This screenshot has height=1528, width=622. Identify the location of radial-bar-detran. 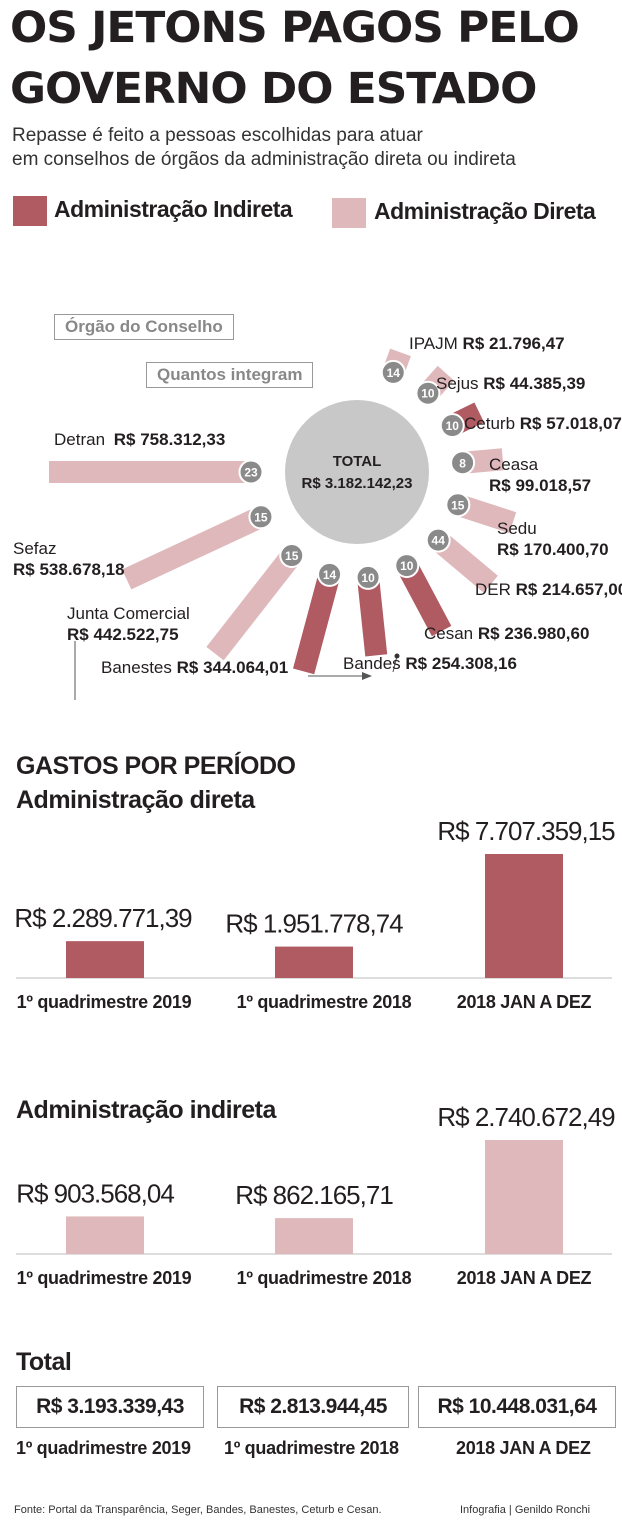
(152, 472).